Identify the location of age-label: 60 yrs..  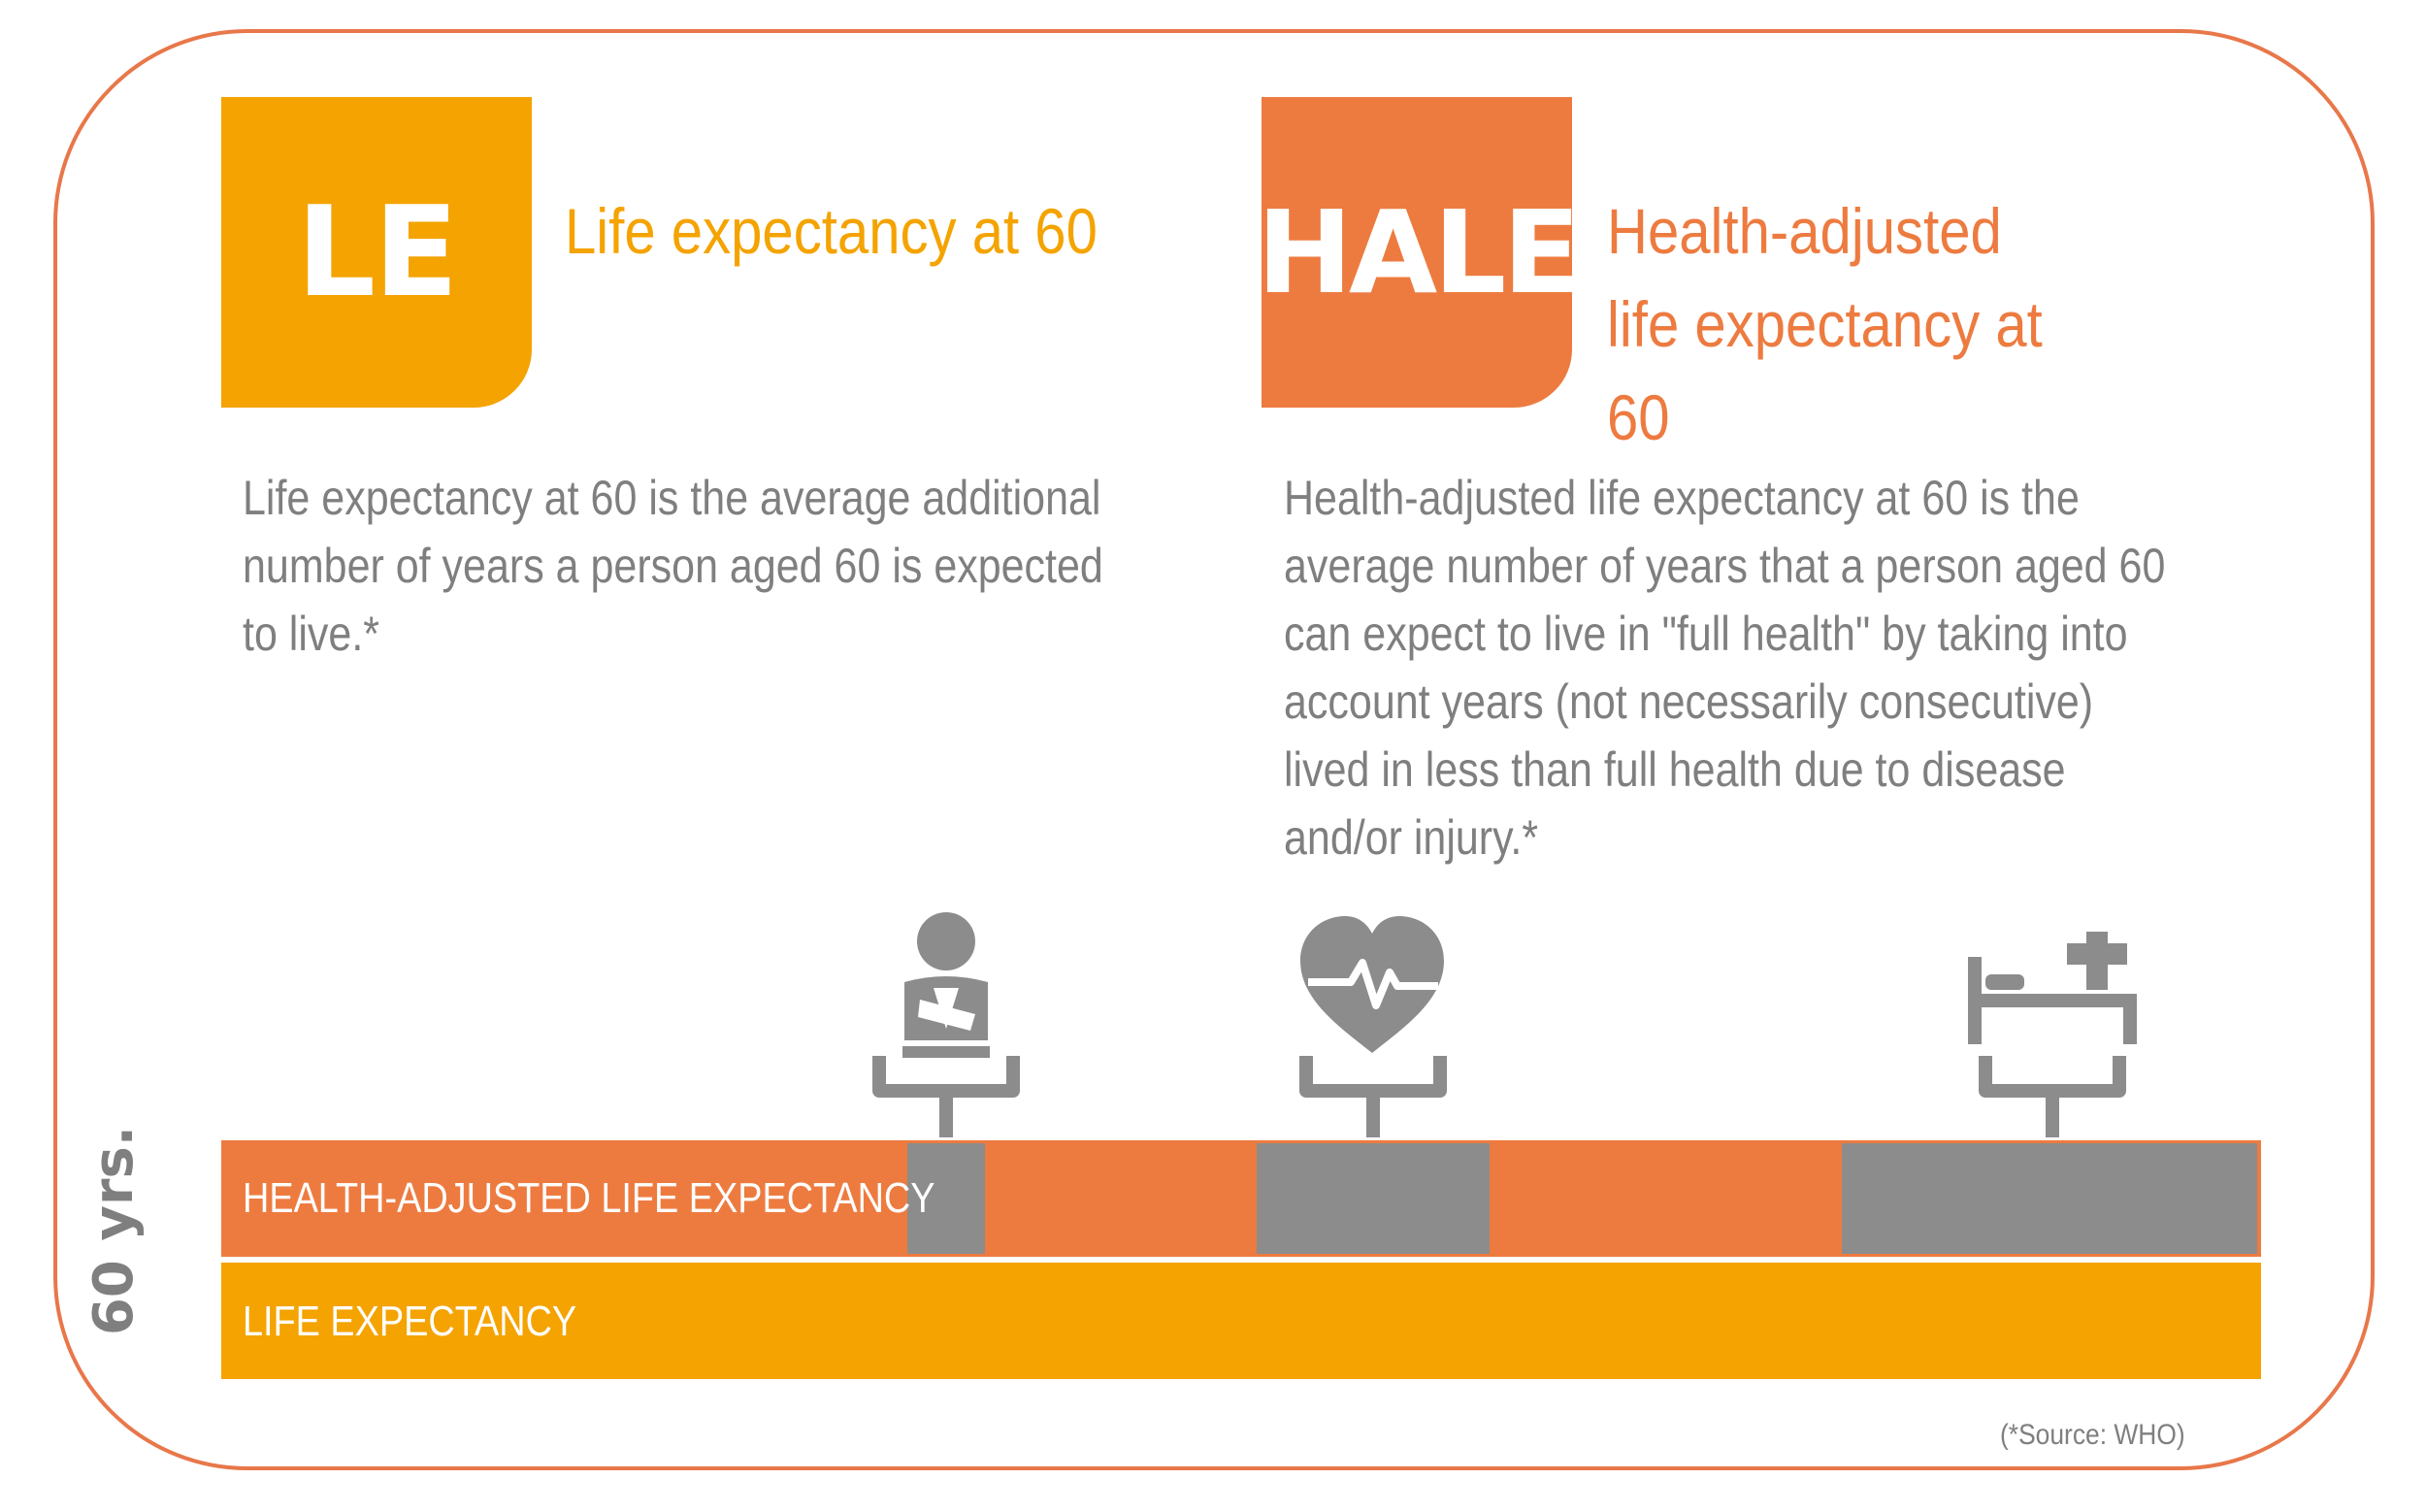
(114, 1230).